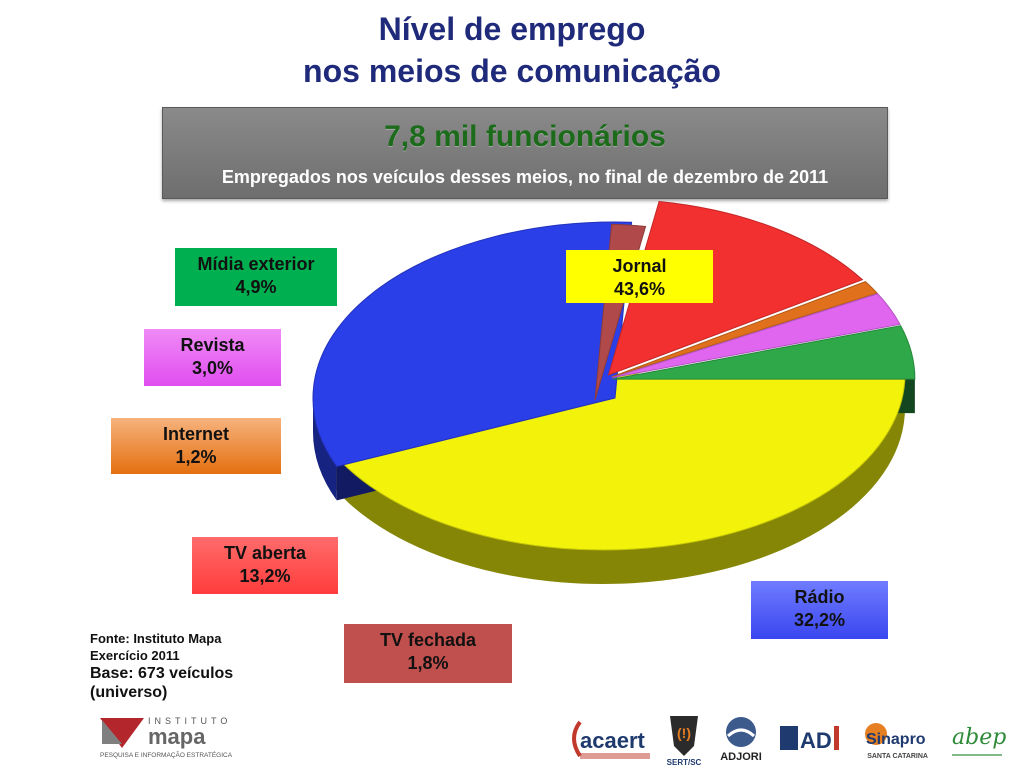  What do you see at coordinates (428, 663) in the screenshot?
I see `slice-value-tv-fechada: 1,8%` at bounding box center [428, 663].